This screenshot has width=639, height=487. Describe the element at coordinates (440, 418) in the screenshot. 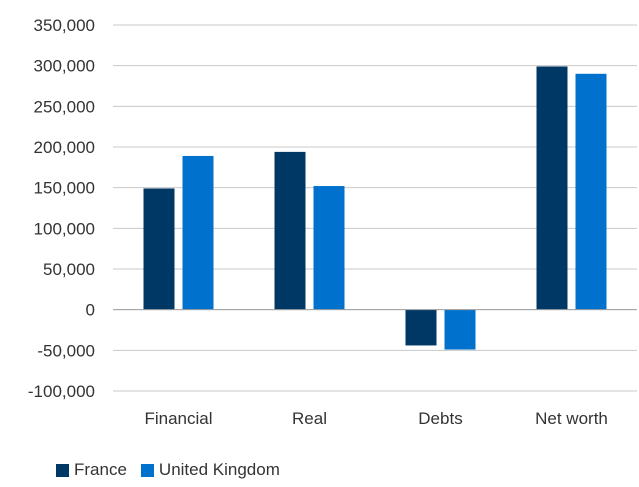

I see `x-tick-label: Debts` at that location.